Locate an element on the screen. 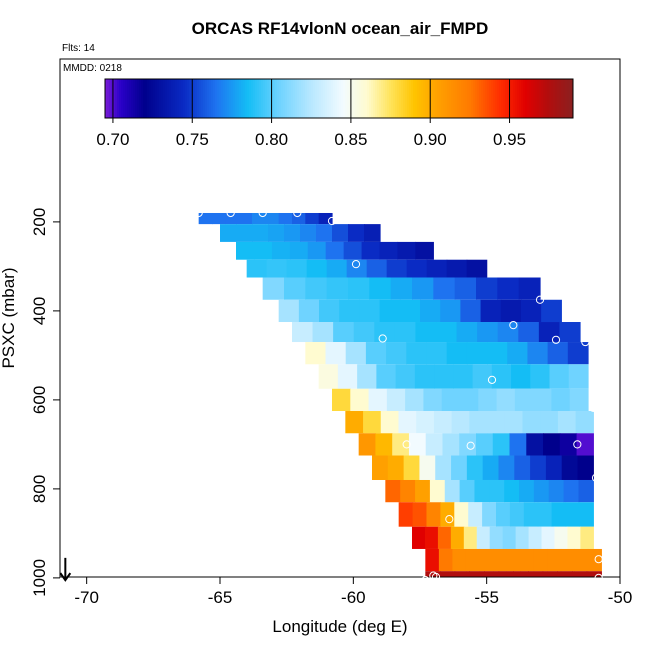  y-tick-label: 600 is located at coordinates (39, 400).